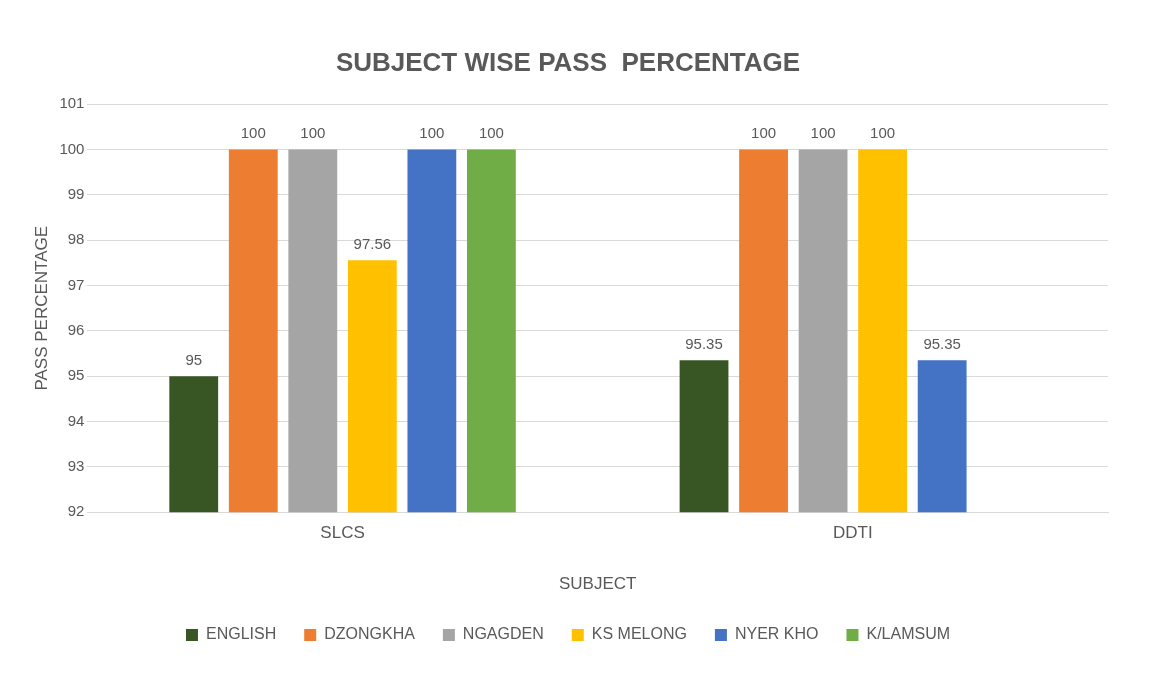 The width and height of the screenshot is (1149, 675). What do you see at coordinates (597, 584) in the screenshot?
I see `x-axis-title: SUBJECT` at bounding box center [597, 584].